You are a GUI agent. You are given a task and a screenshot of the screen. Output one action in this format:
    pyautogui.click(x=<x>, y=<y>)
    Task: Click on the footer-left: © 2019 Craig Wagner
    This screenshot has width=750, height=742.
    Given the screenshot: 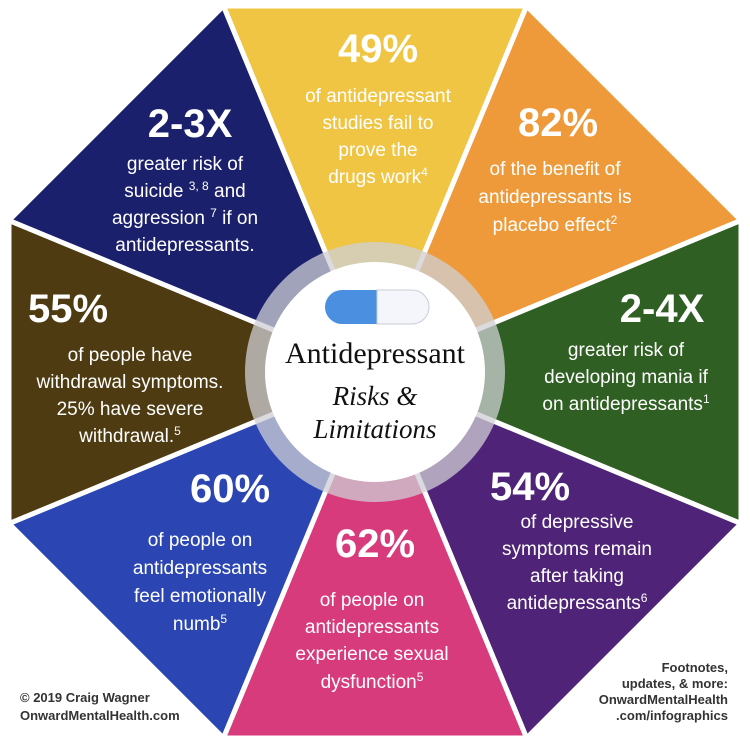 What is the action you would take?
    pyautogui.click(x=85, y=697)
    